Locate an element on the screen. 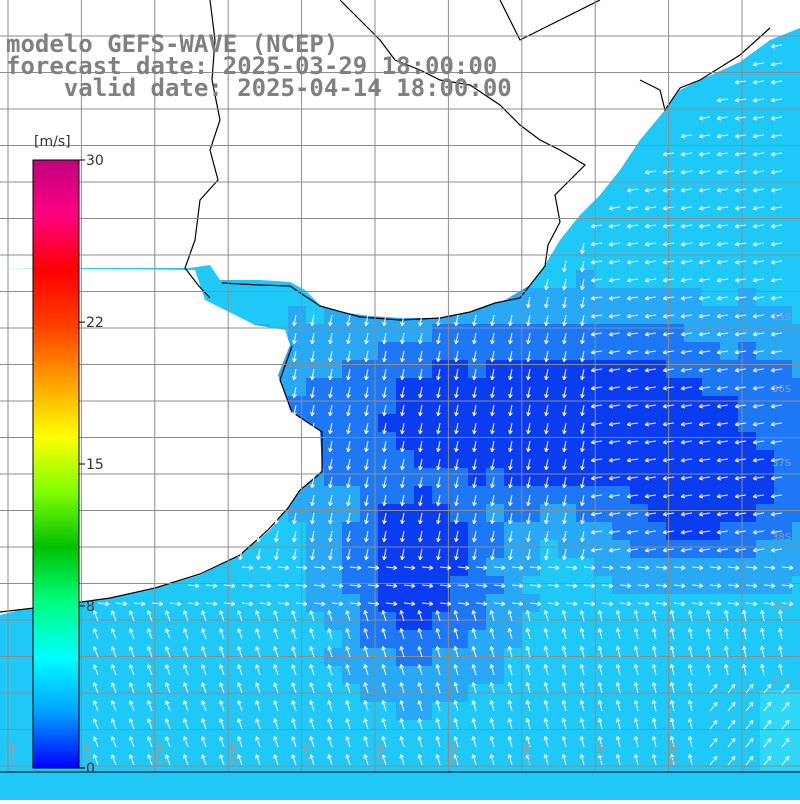 The image size is (800, 804). longitude-label: 50W is located at coordinates (674, 753).